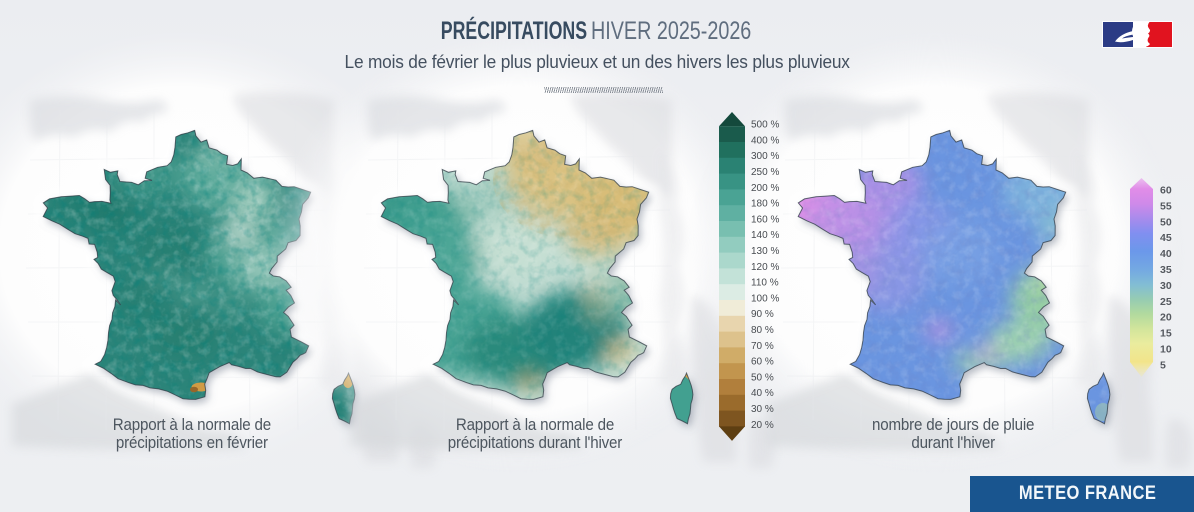  I want to click on svg-text: 40 %, so click(762, 393).